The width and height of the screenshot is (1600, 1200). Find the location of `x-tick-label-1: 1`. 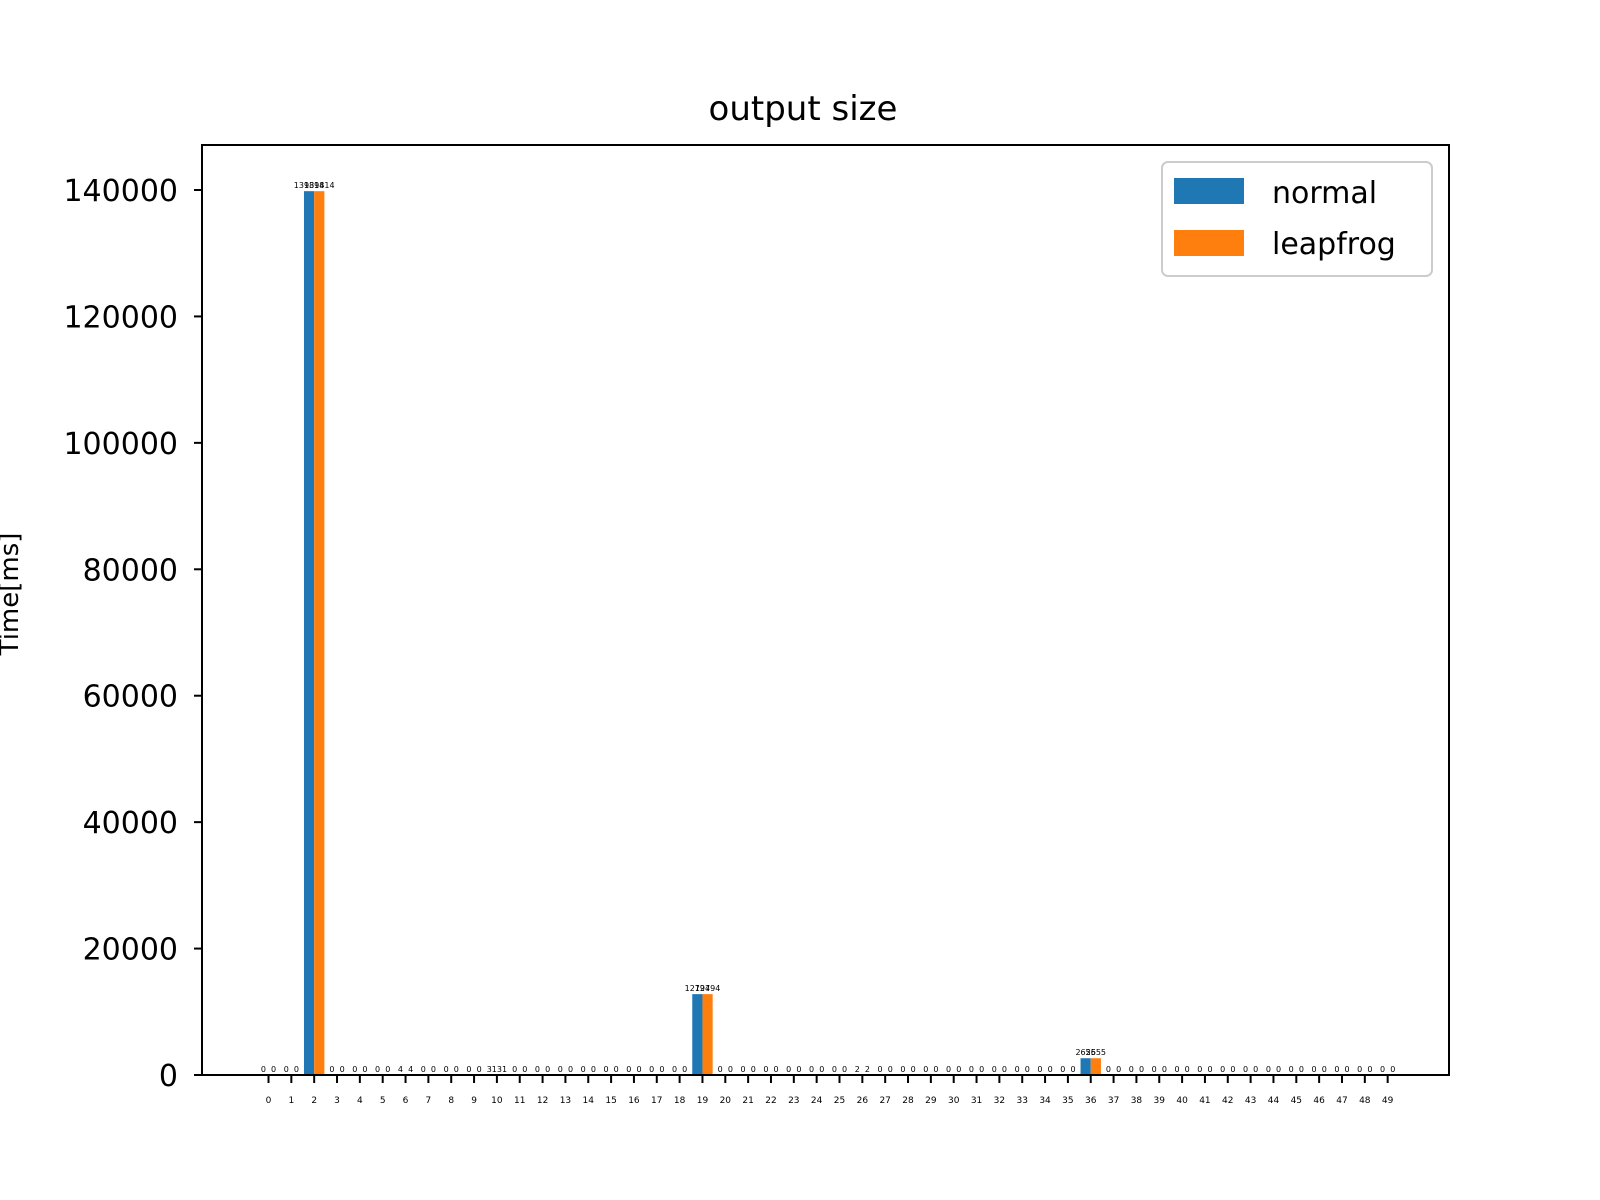

x-tick-label-1: 1 is located at coordinates (291, 1101).